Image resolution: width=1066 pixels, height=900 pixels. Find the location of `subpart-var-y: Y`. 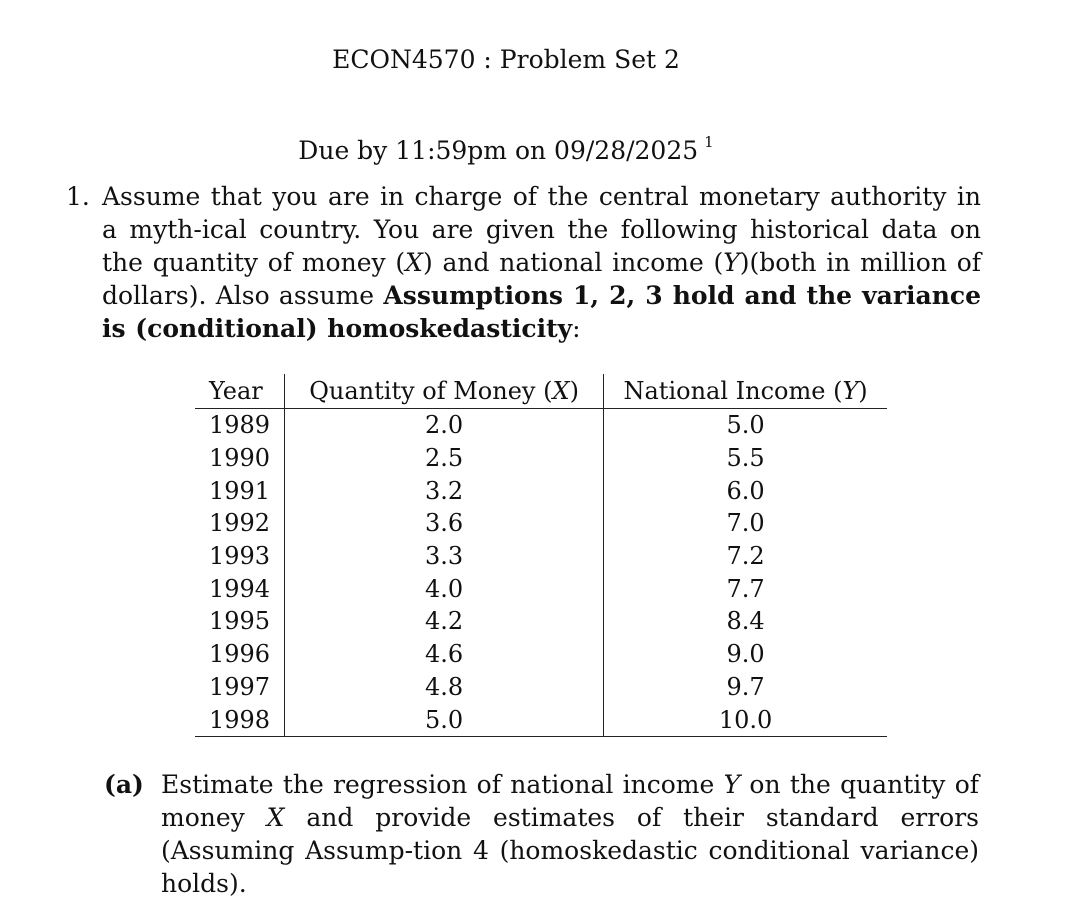

subpart-var-y: Y is located at coordinates (732, 784).